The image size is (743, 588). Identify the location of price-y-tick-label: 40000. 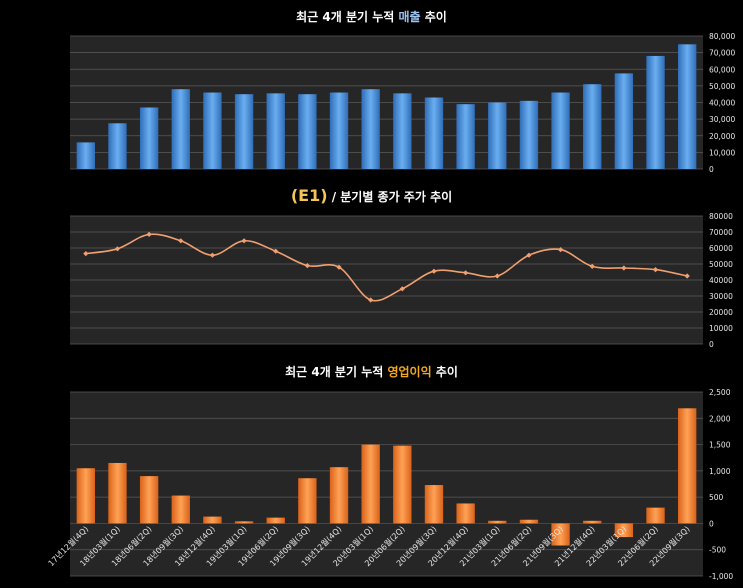
(721, 280).